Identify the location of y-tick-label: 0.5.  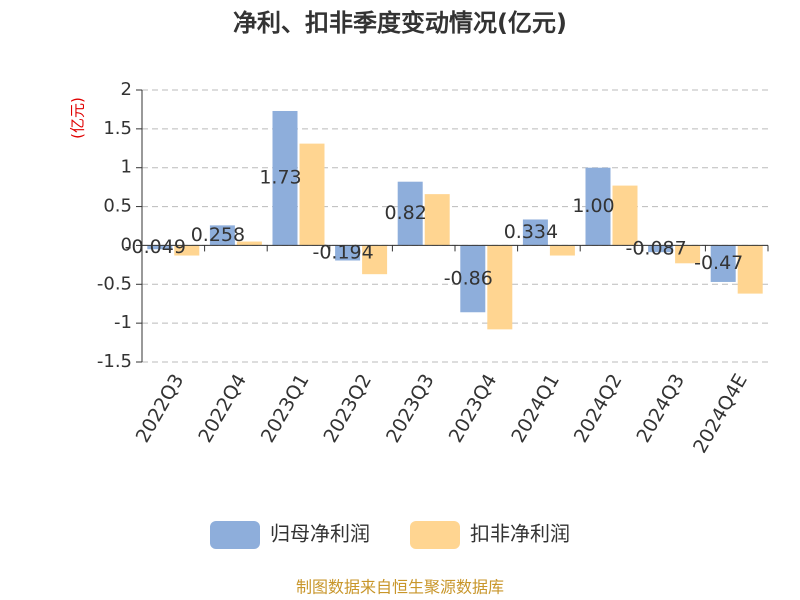
(117, 206).